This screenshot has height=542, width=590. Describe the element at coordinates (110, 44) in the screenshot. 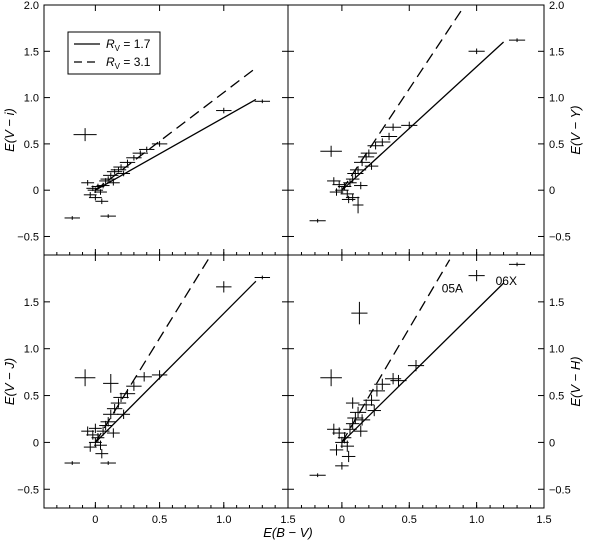

I see `legend-entry-1-symbol: R` at that location.